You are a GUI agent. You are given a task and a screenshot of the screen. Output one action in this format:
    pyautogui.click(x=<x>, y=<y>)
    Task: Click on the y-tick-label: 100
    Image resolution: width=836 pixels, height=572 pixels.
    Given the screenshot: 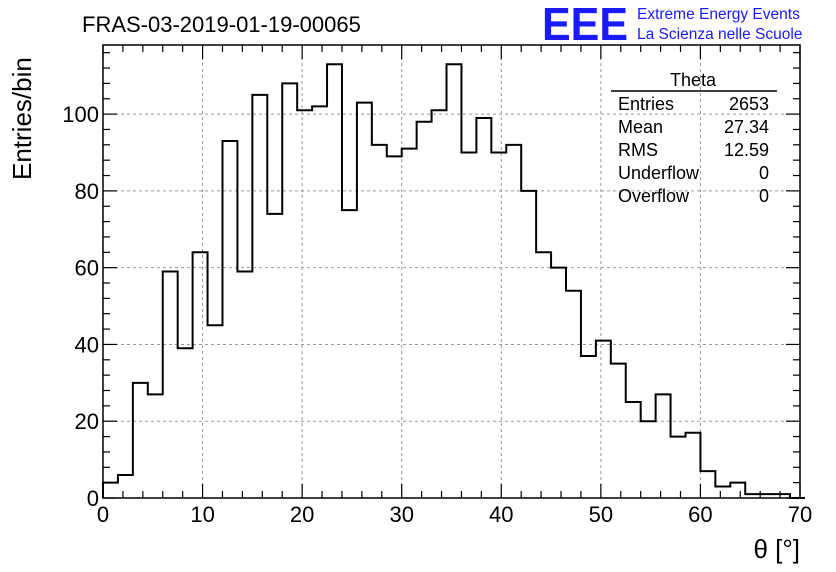 What is the action you would take?
    pyautogui.click(x=80, y=114)
    